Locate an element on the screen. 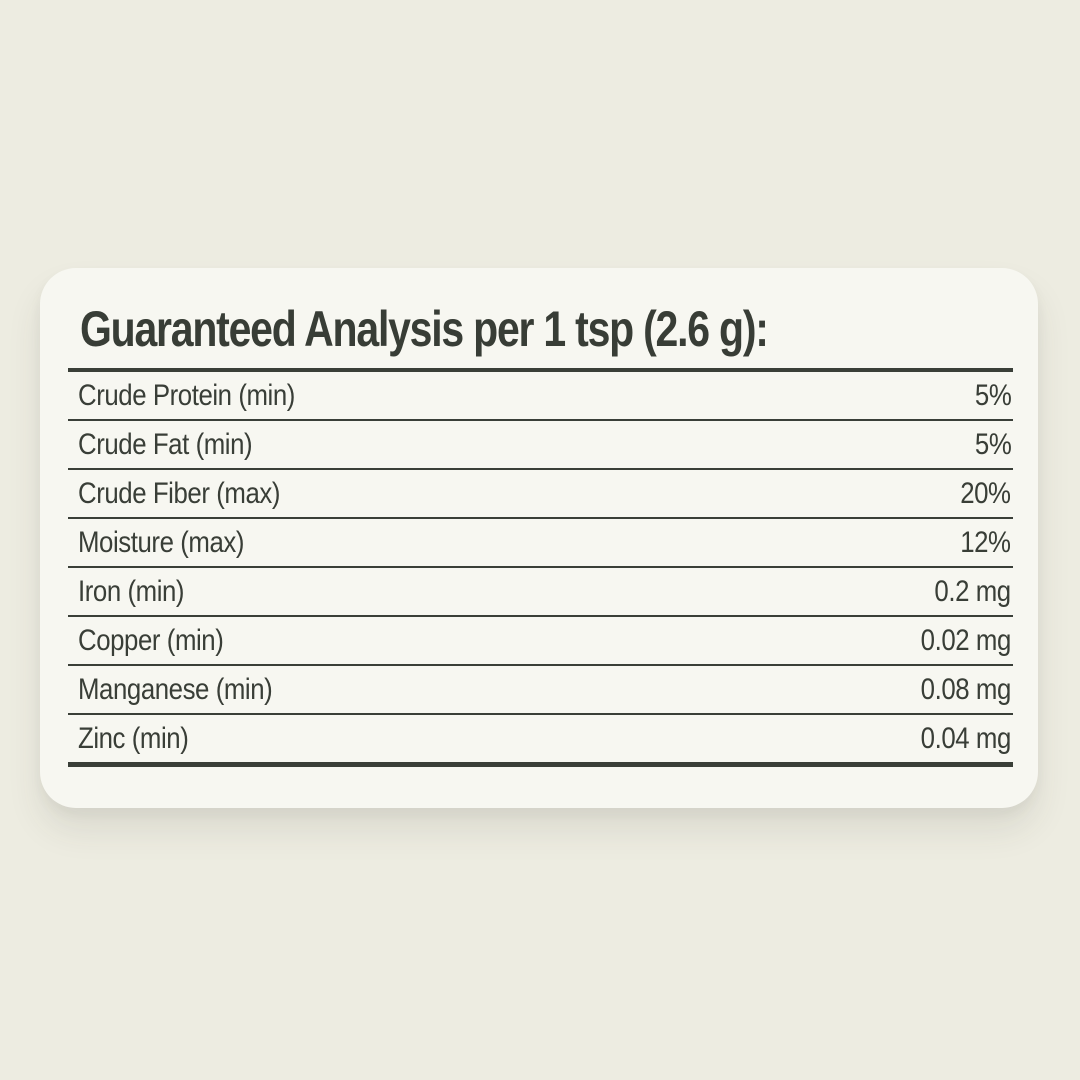 Image resolution: width=1080 pixels, height=1080 pixels. nutrient-value: 20% is located at coordinates (986, 493).